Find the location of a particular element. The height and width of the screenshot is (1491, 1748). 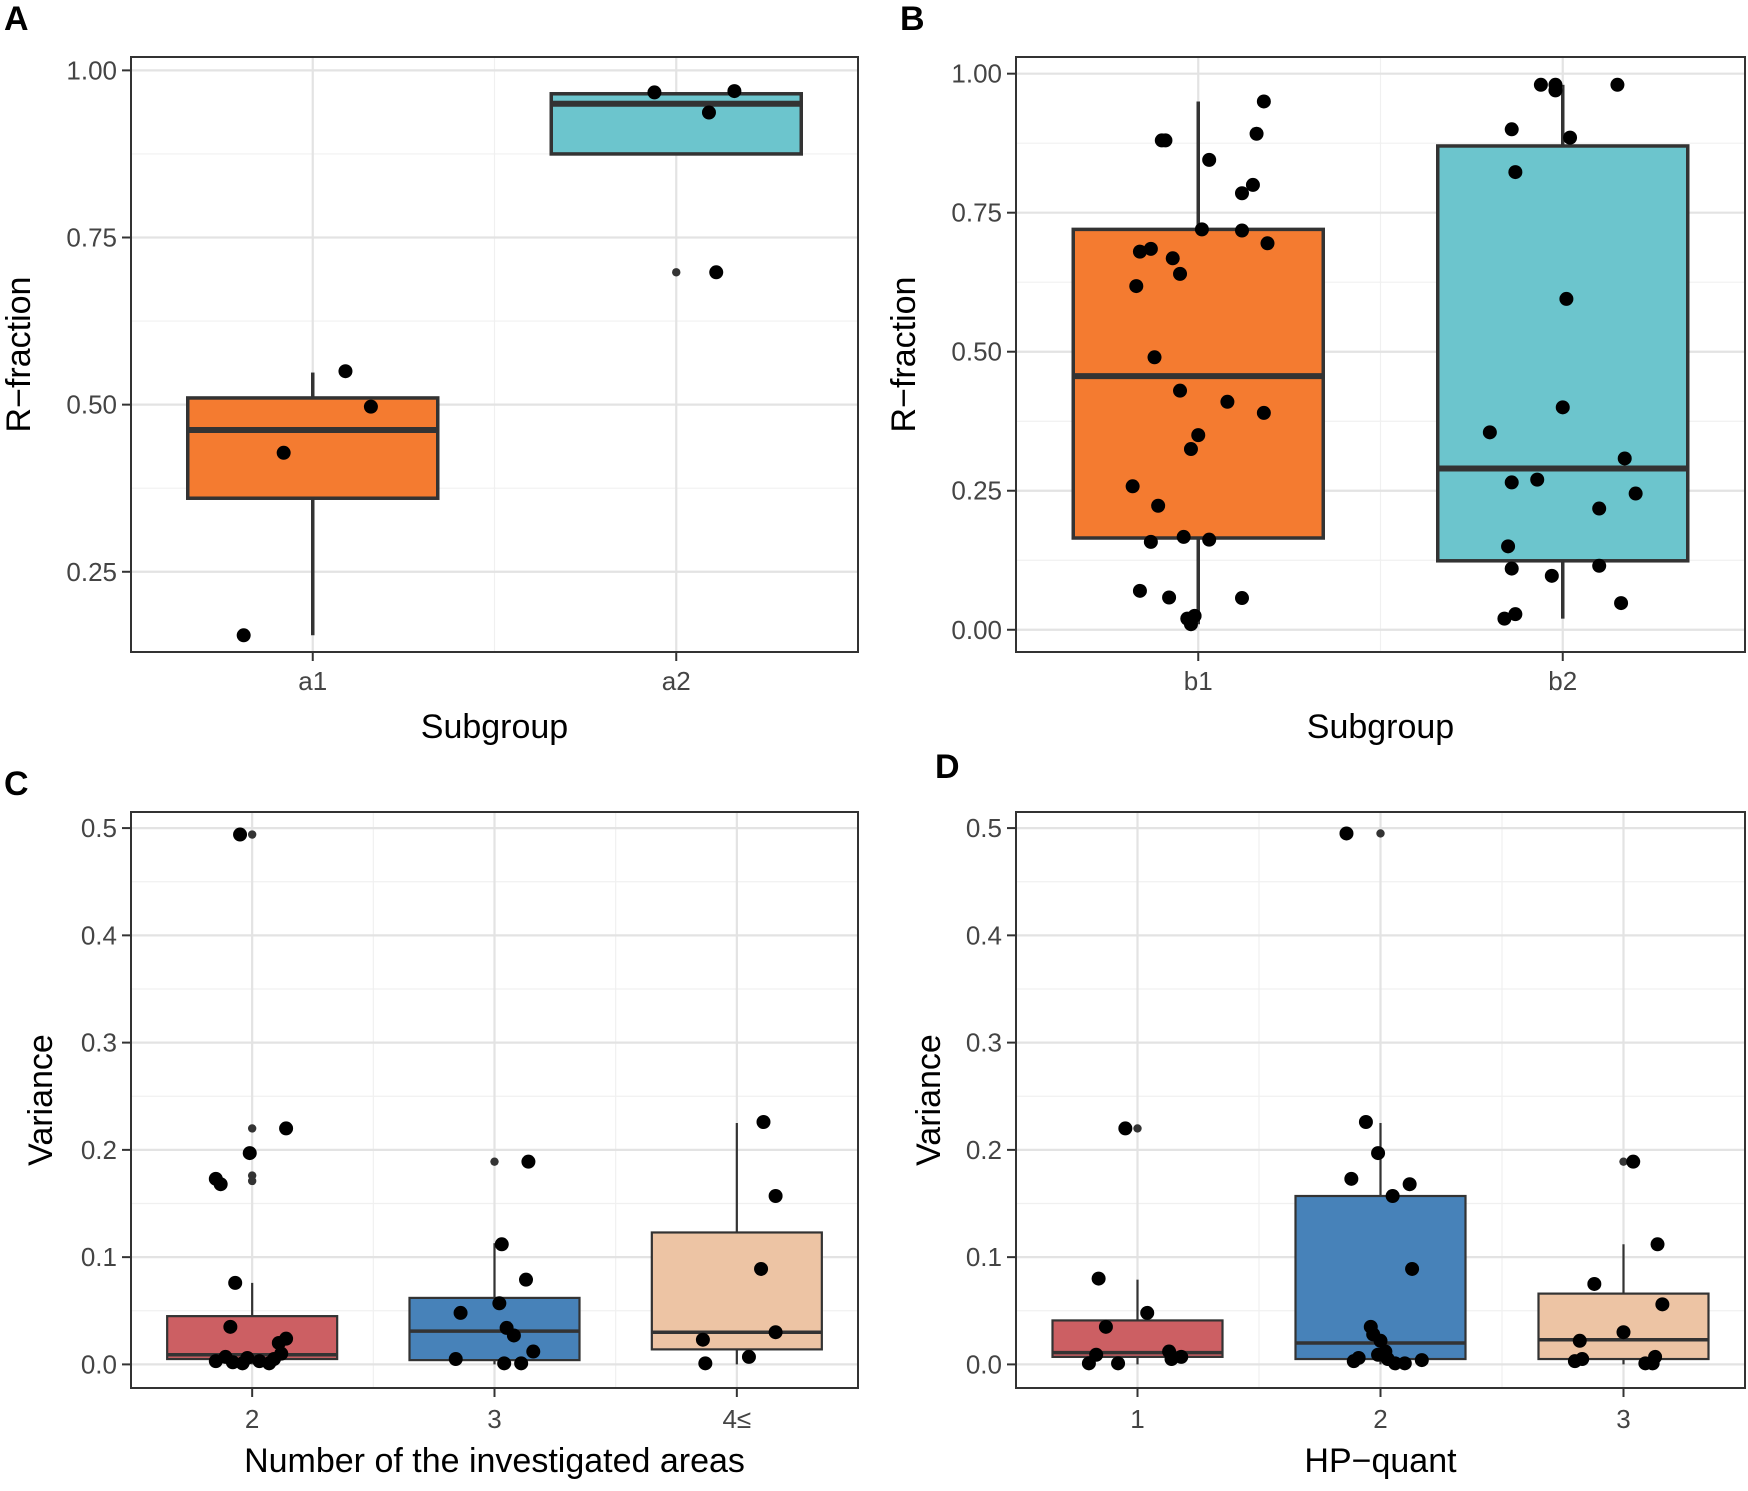

y-tick-label: 0.00 is located at coordinates (976, 630).